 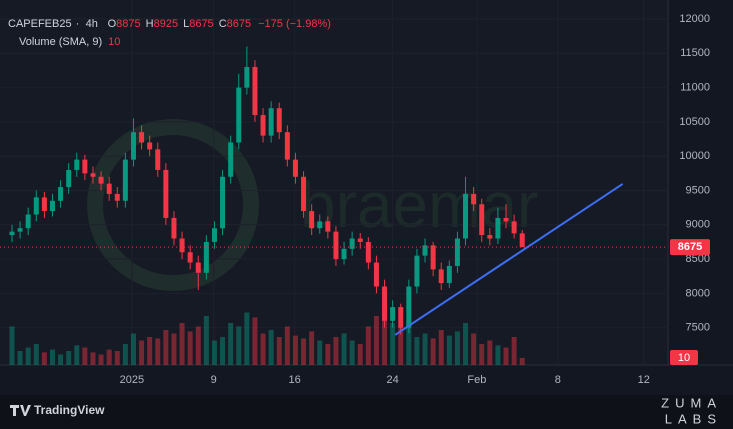 I want to click on ohlc-key: C, so click(x=223, y=24).